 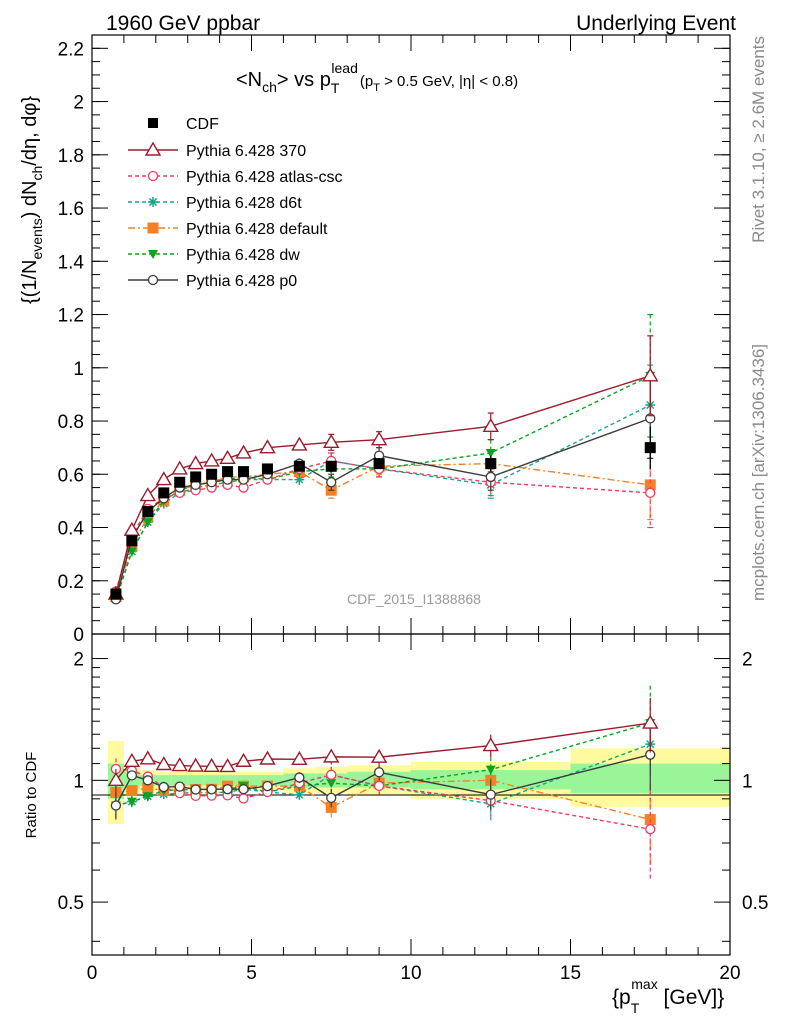 What do you see at coordinates (78, 781) in the screenshot?
I see `ratio-tick-label: 1` at bounding box center [78, 781].